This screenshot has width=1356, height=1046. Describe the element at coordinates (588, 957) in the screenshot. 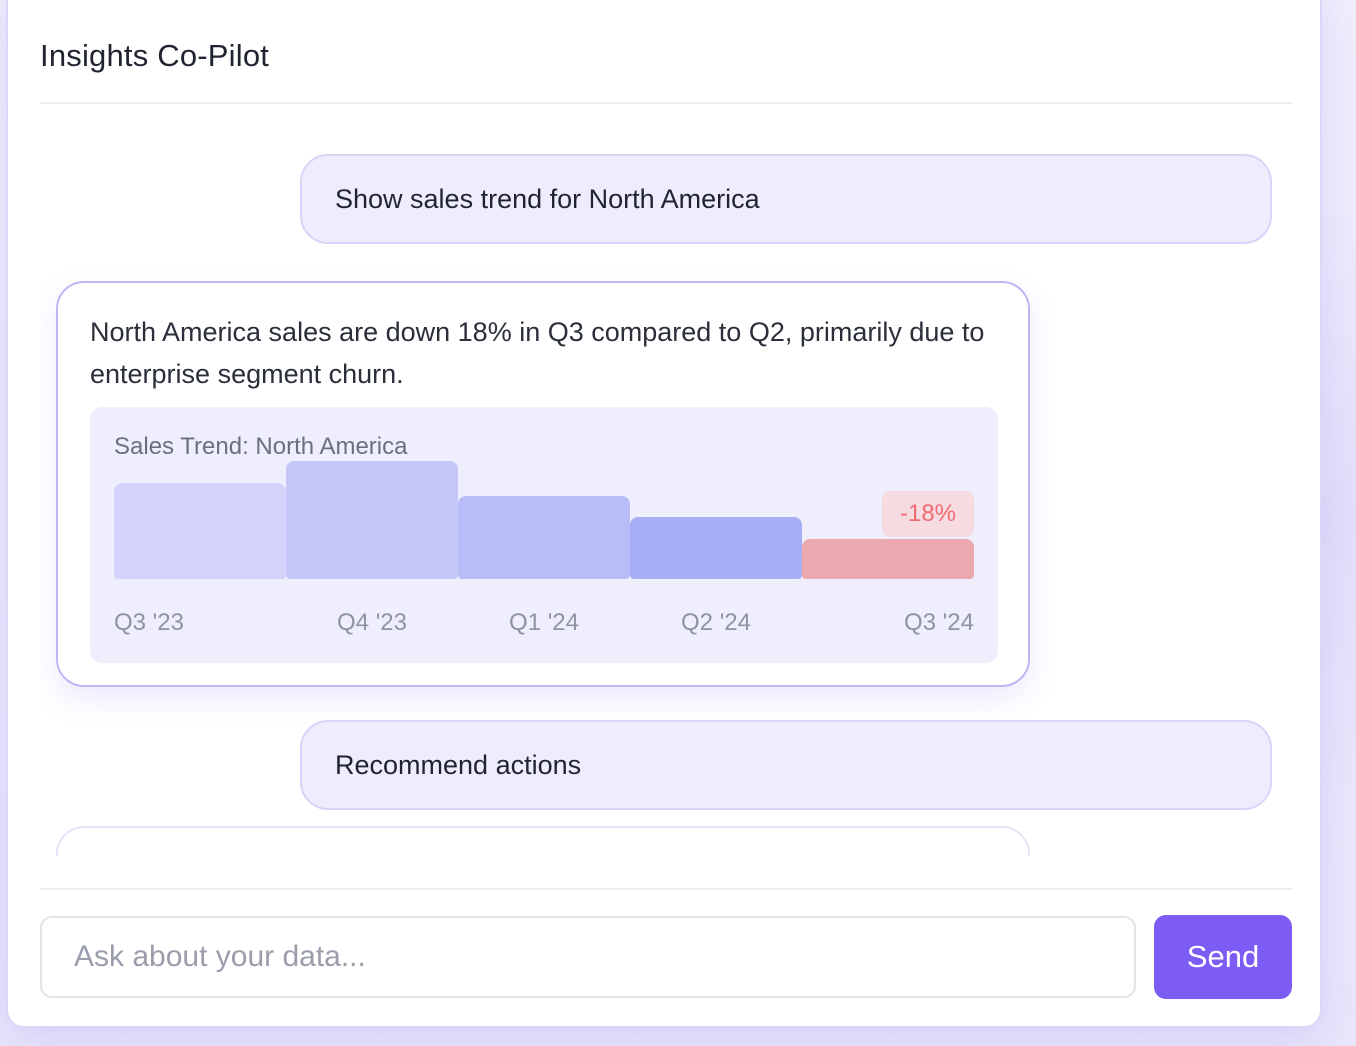

I see `ask-input` at that location.